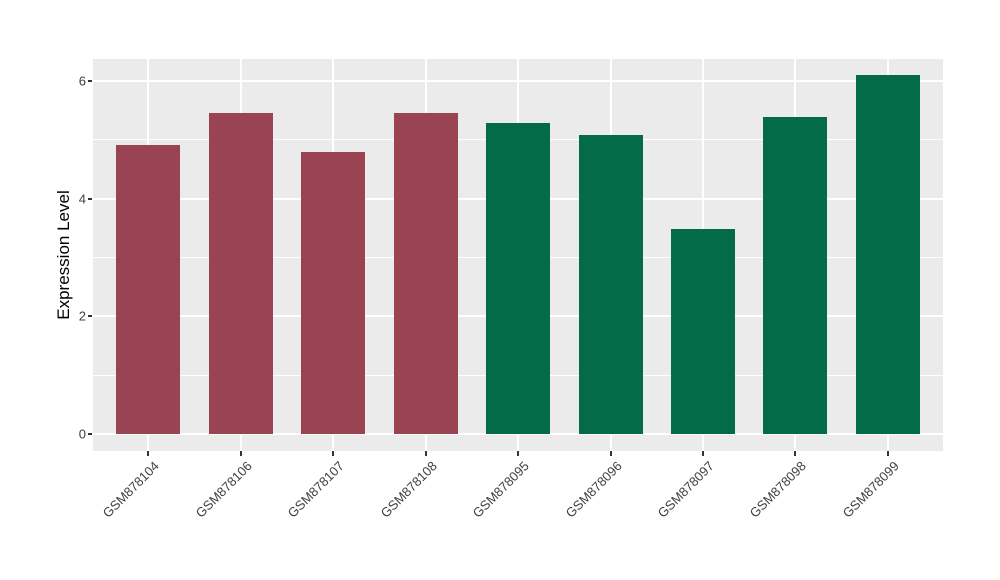  I want to click on y-tick-label: 4, so click(82, 199).